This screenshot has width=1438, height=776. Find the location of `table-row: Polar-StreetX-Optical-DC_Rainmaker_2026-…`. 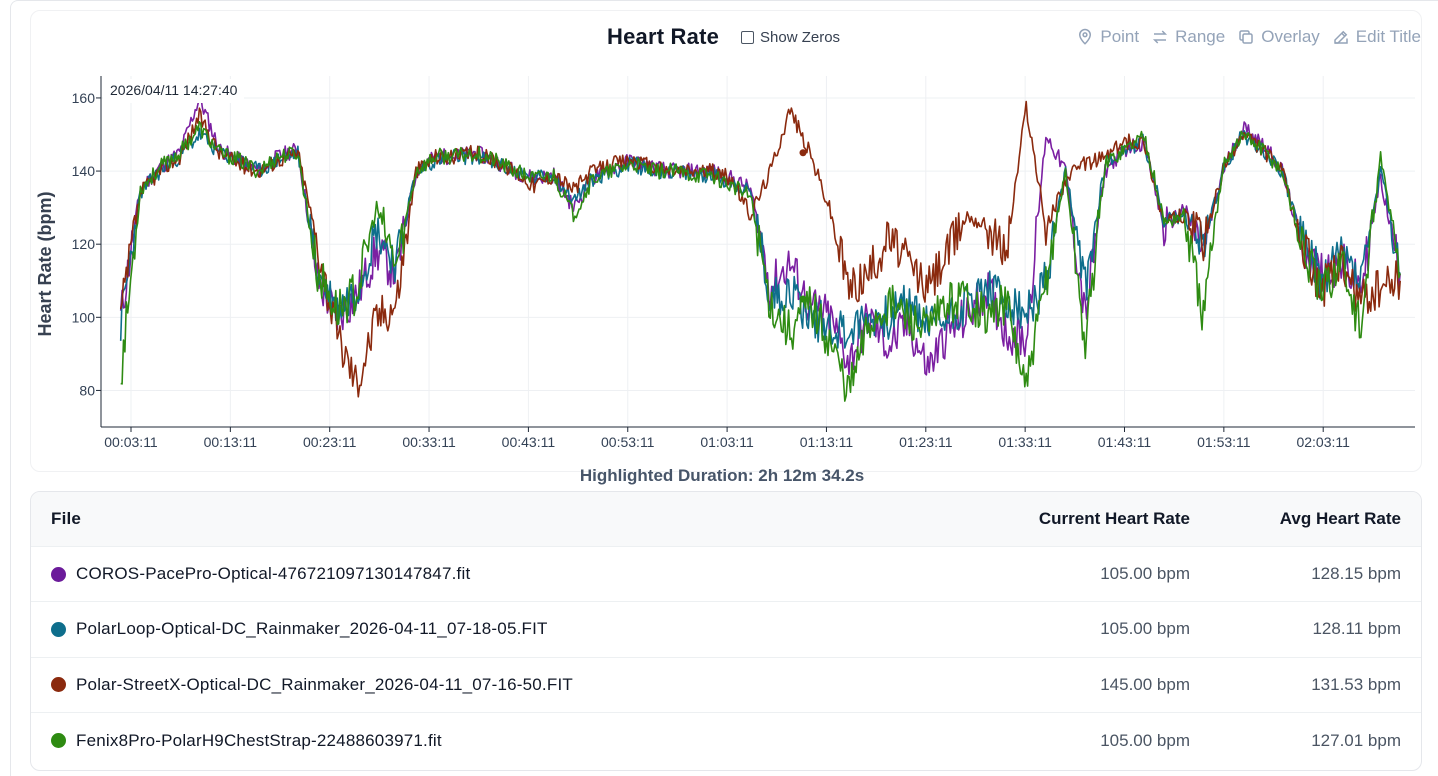

table-row: Polar-StreetX-Optical-DC_Rainmaker_2026-… is located at coordinates (726, 685).